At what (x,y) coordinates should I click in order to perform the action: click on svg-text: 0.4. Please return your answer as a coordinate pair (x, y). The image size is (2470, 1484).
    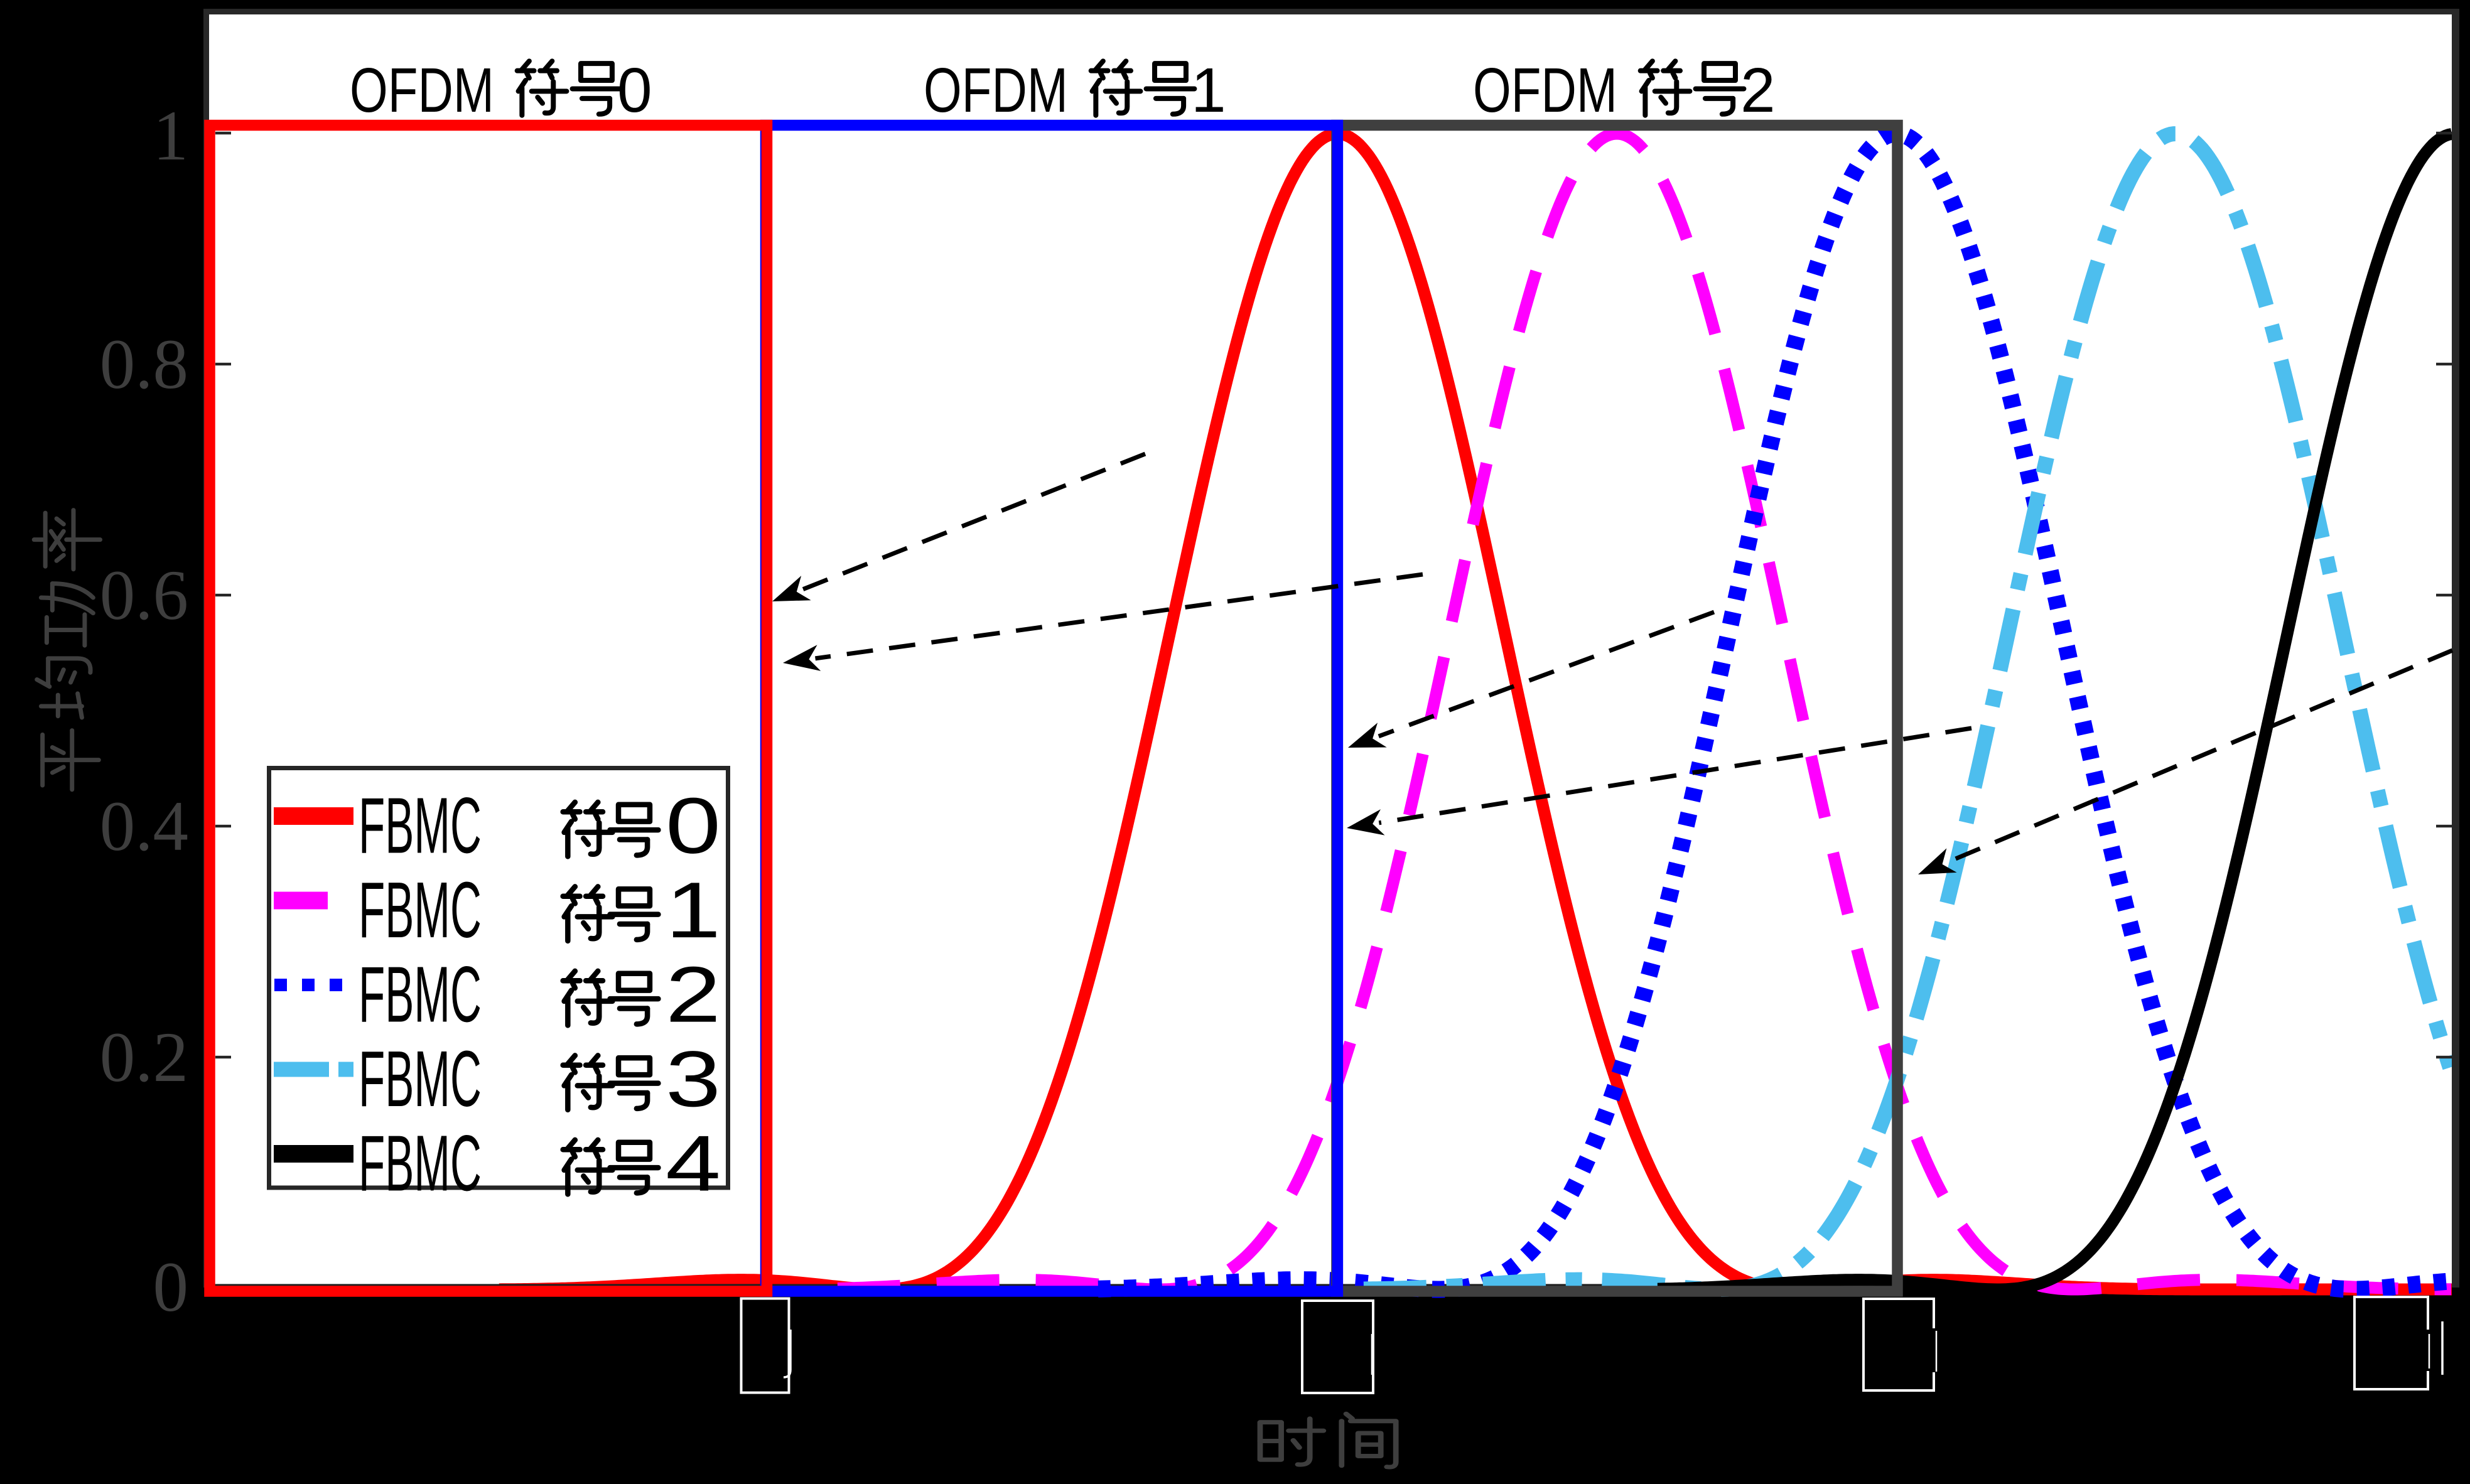
    Looking at the image, I should click on (144, 826).